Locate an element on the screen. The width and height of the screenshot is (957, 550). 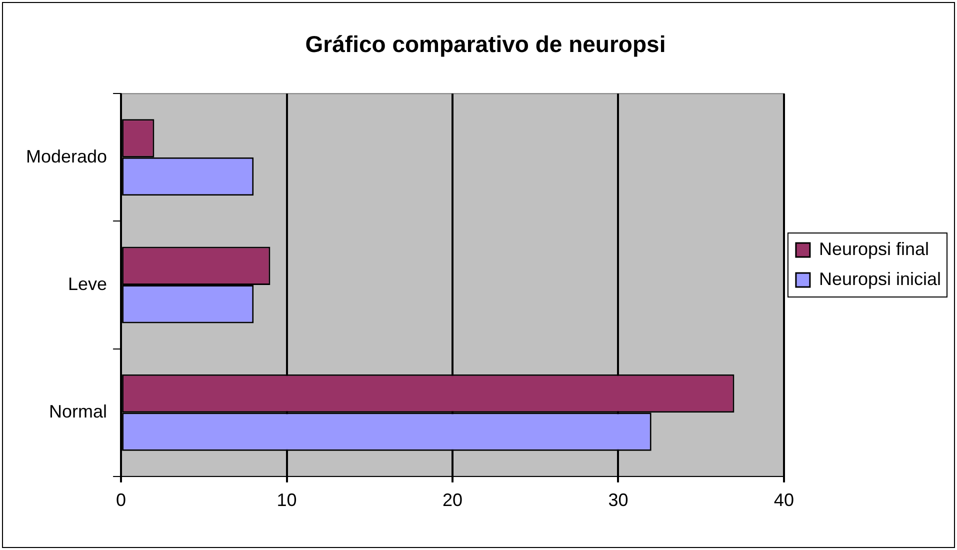
x-tick-label: 40 is located at coordinates (784, 500).